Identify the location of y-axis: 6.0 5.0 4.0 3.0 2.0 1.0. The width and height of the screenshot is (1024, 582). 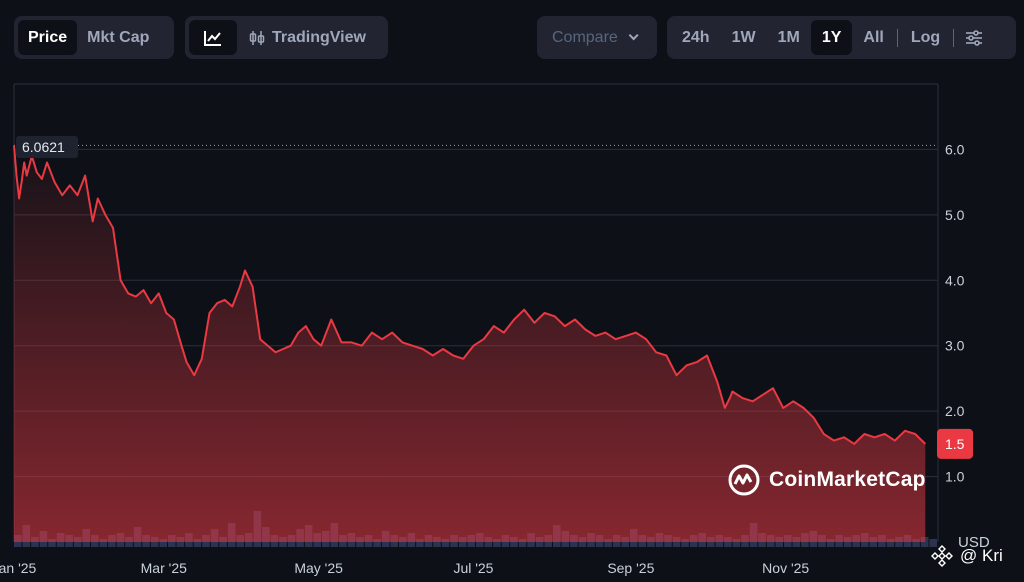
(955, 312).